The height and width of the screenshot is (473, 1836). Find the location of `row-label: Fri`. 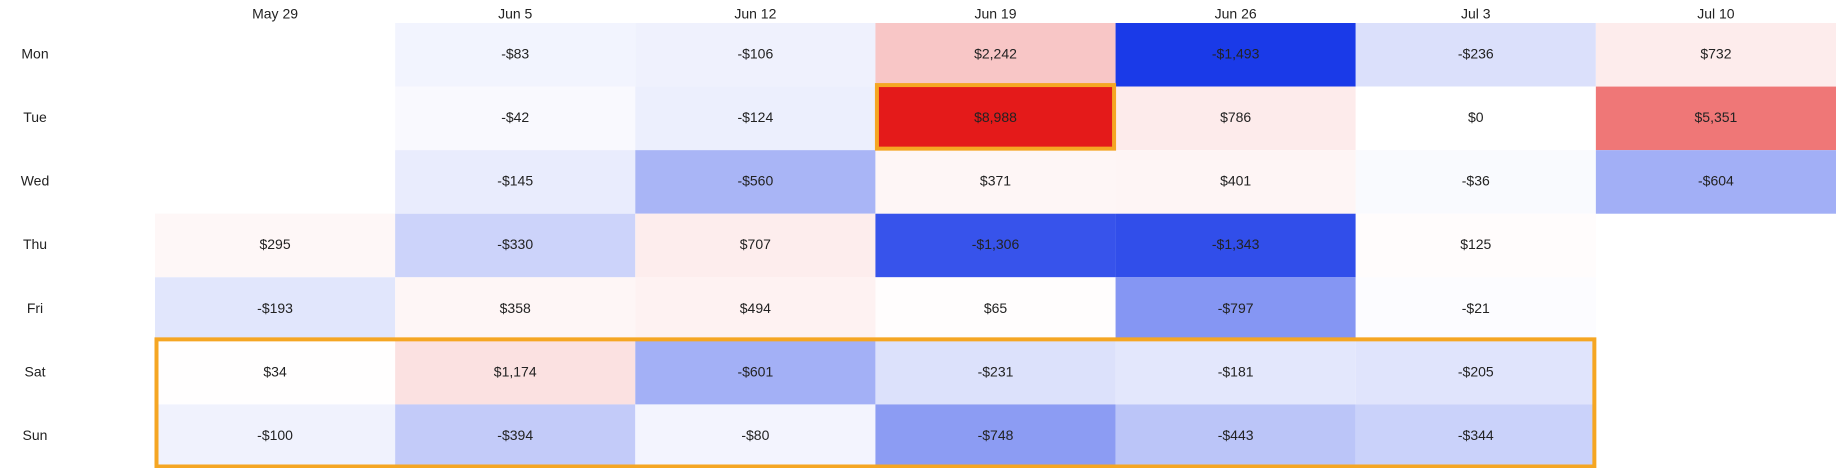

row-label: Fri is located at coordinates (35, 308).